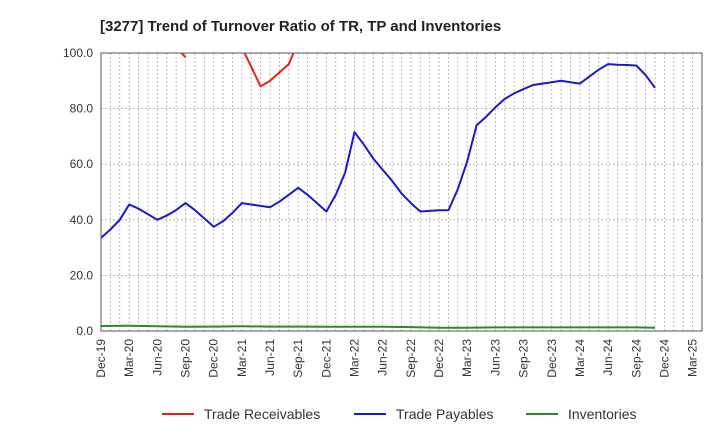 The image size is (720, 440). I want to click on x-tick-label: Sep-24, so click(636, 358).